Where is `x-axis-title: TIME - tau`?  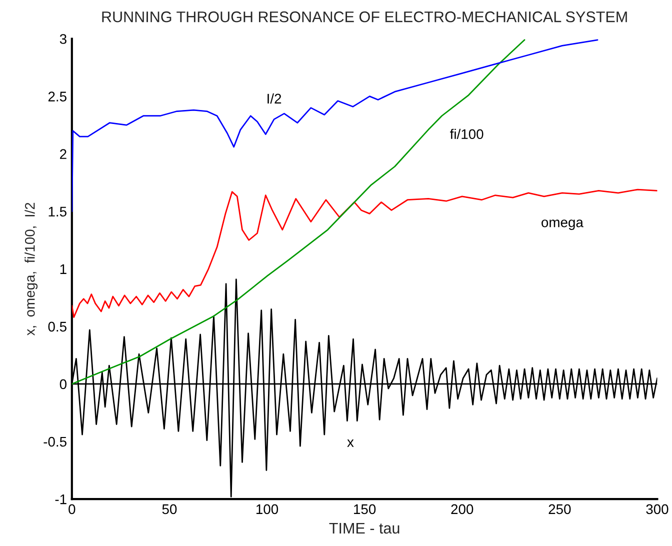 x-axis-title: TIME - tau is located at coordinates (364, 528).